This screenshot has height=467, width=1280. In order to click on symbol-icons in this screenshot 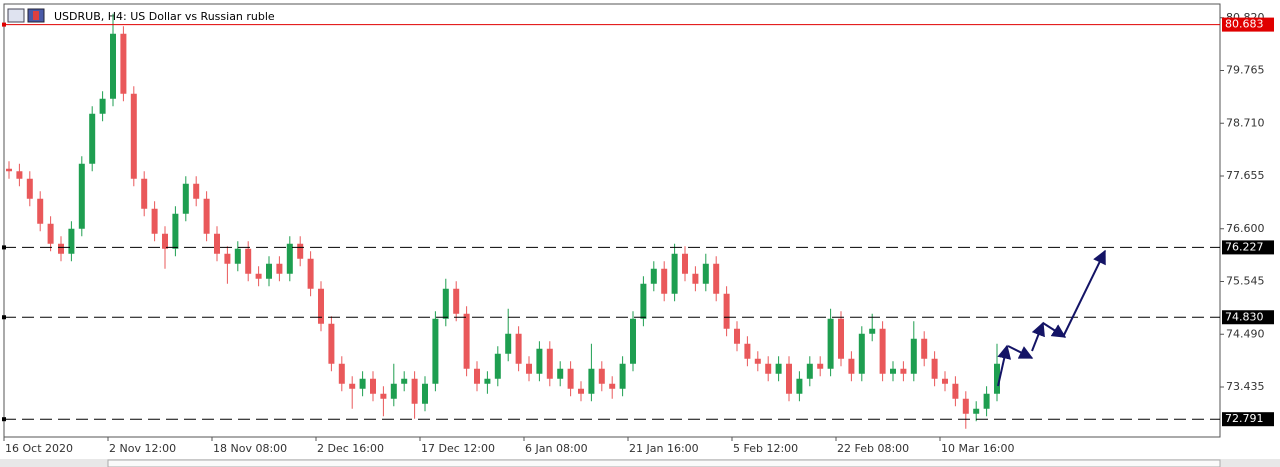, I will do `click(26, 15)`.